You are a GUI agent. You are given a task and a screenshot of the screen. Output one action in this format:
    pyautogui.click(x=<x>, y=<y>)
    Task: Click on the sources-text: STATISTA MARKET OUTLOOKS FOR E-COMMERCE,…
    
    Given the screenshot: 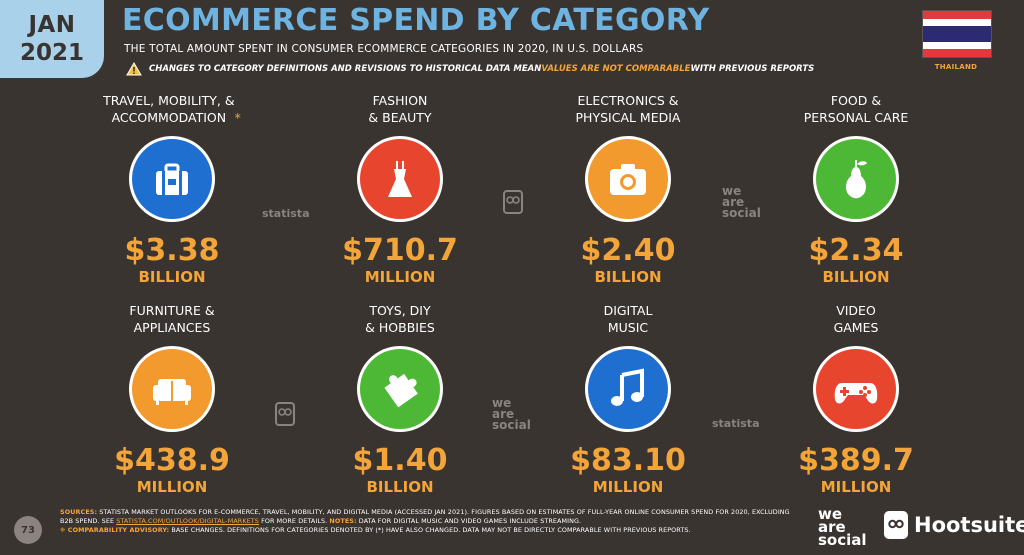 What is the action you would take?
    pyautogui.click(x=425, y=516)
    